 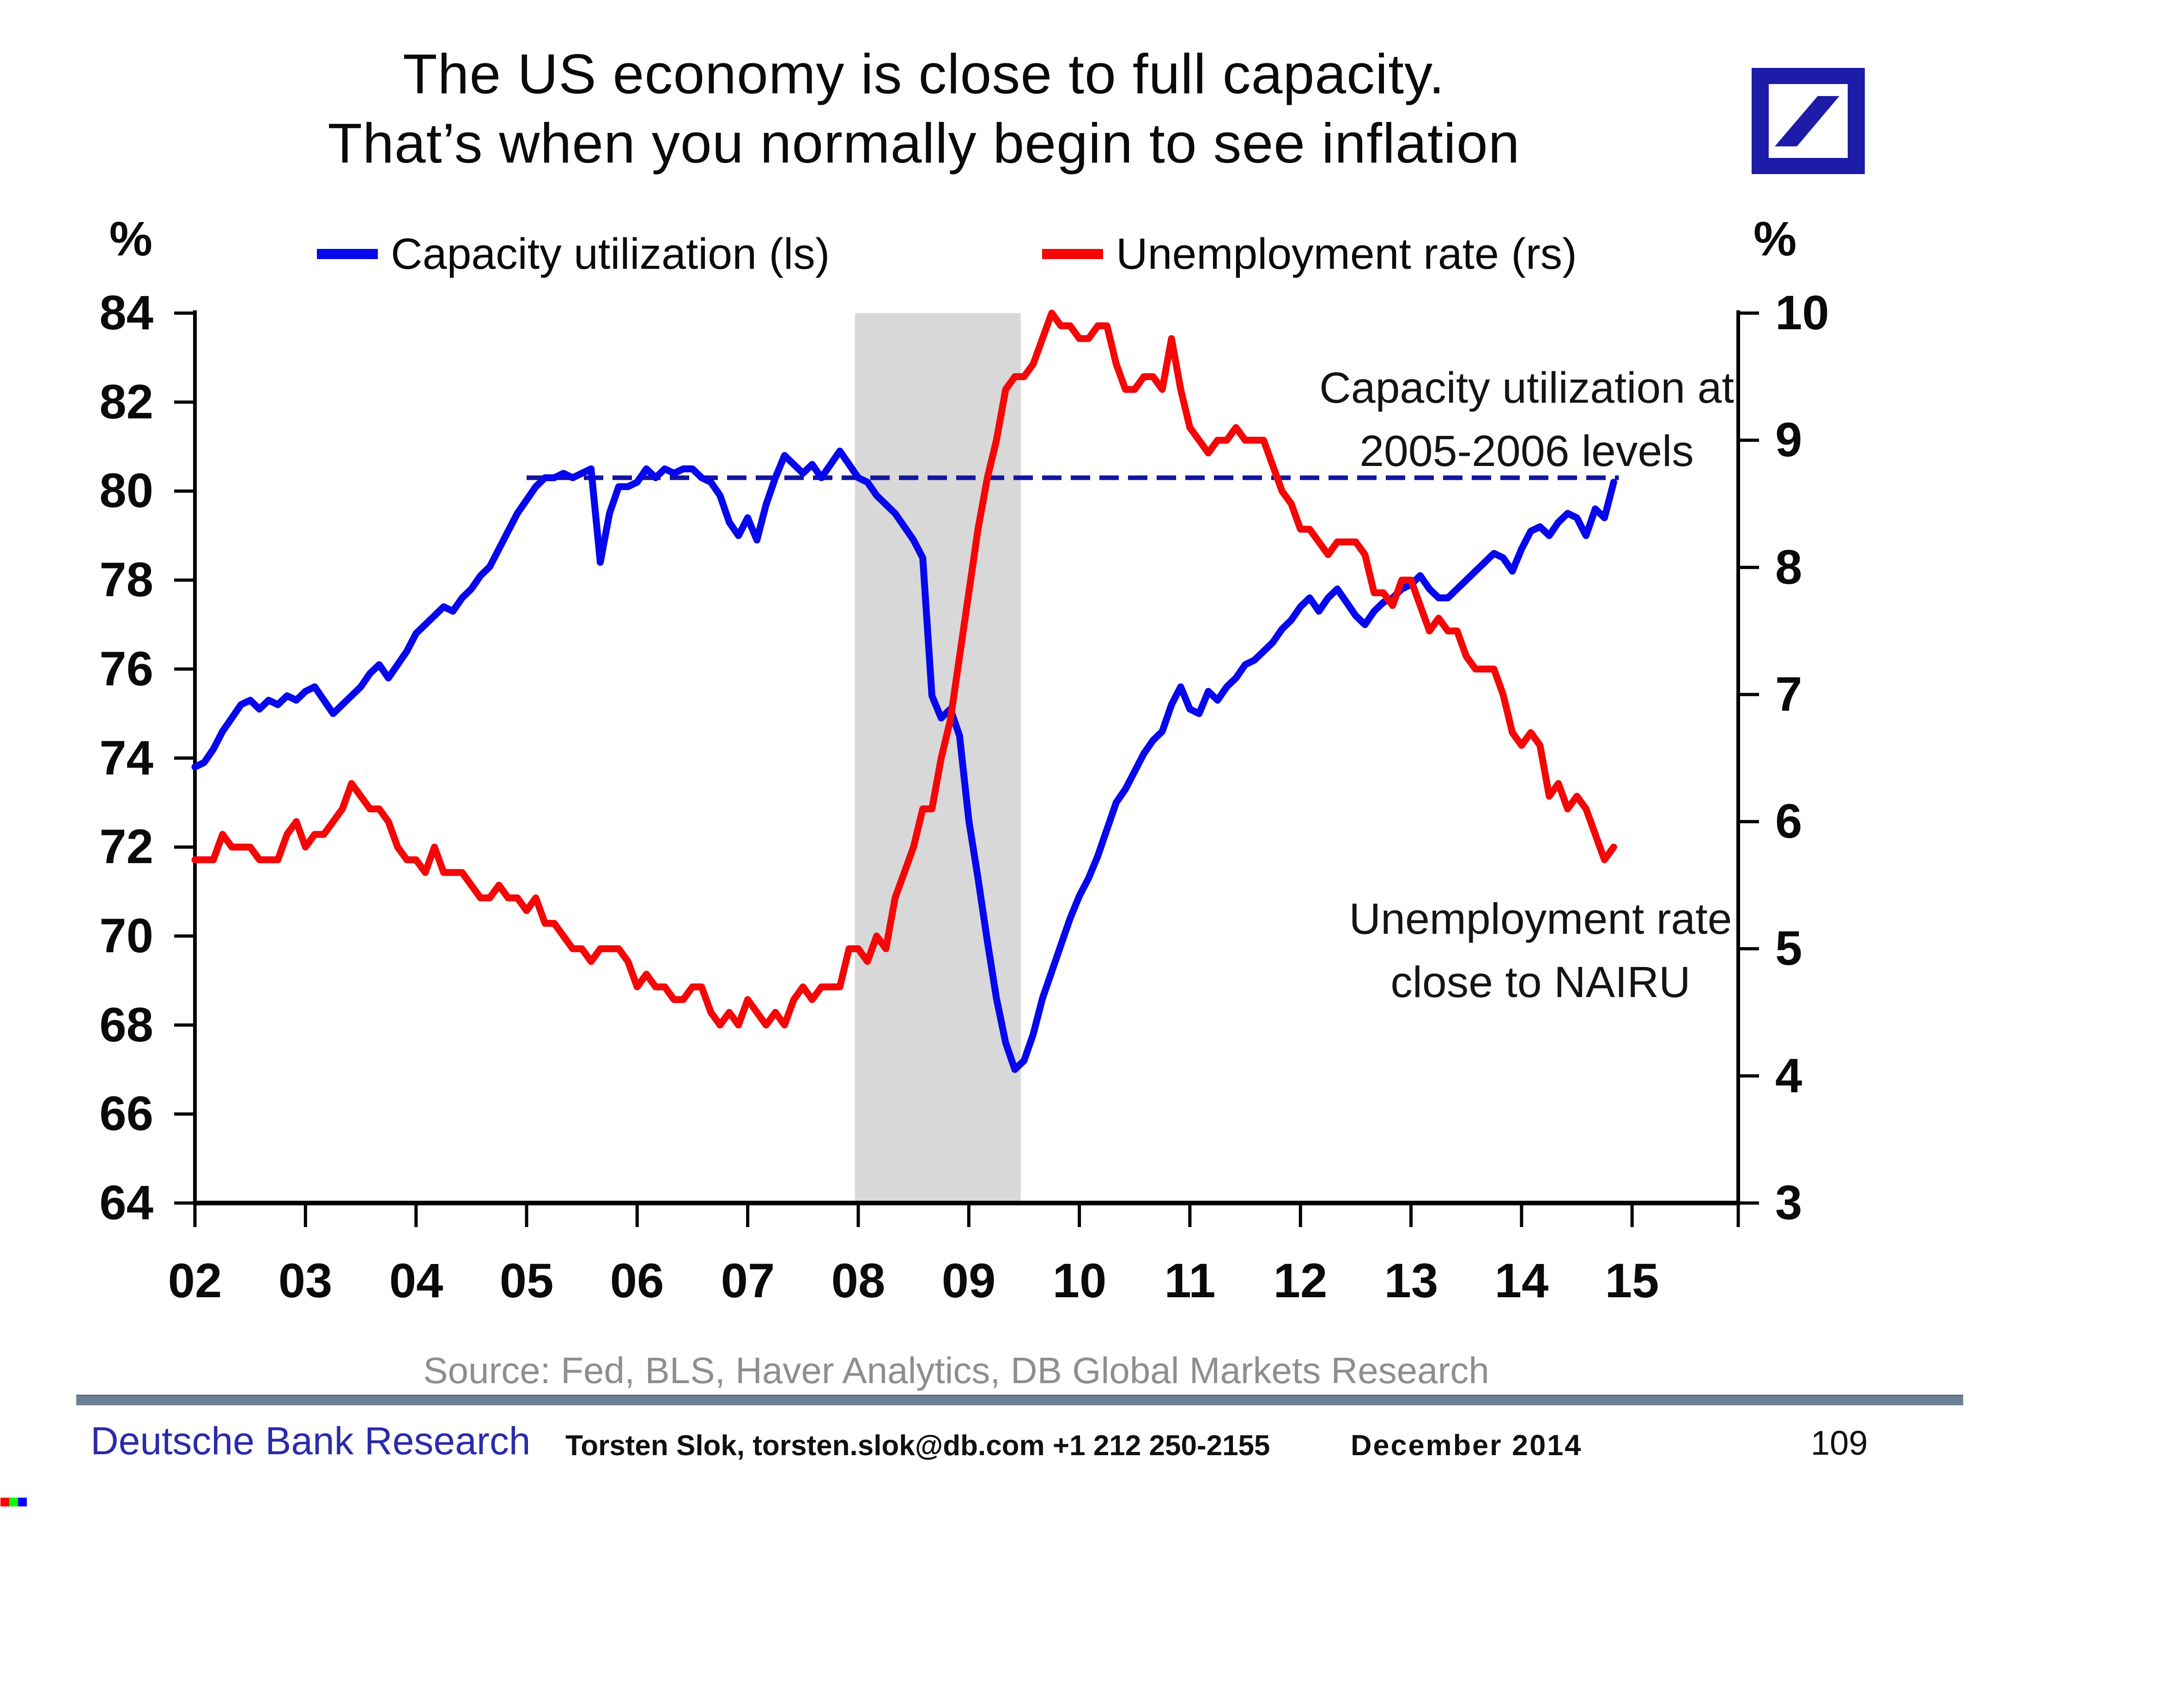 I want to click on x-axis-tick-label: 05, so click(x=526, y=1281).